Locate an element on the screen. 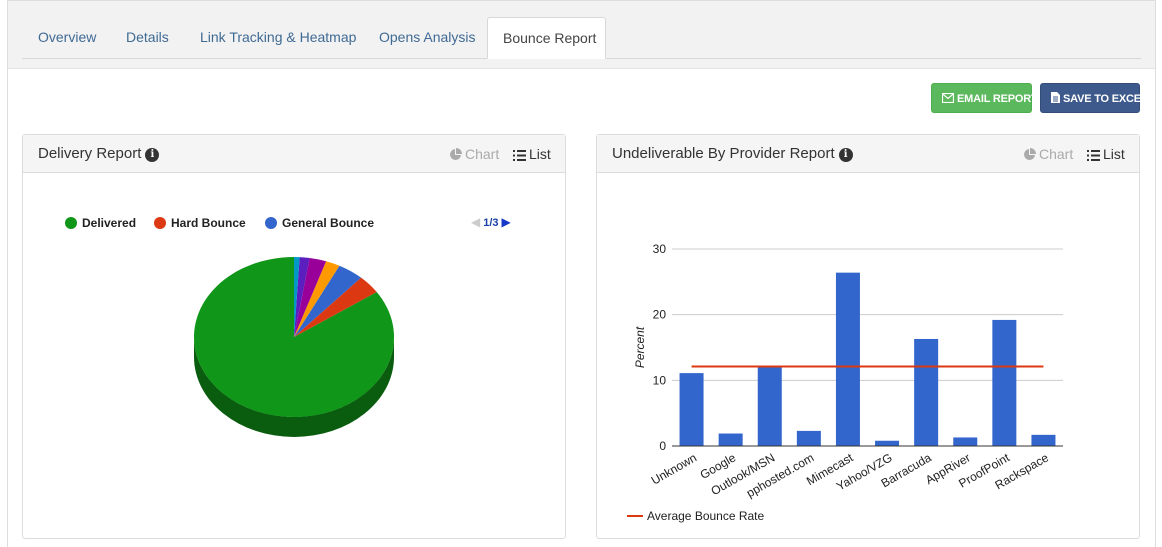 The image size is (1162, 547). tab-overview: Overview is located at coordinates (67, 37).